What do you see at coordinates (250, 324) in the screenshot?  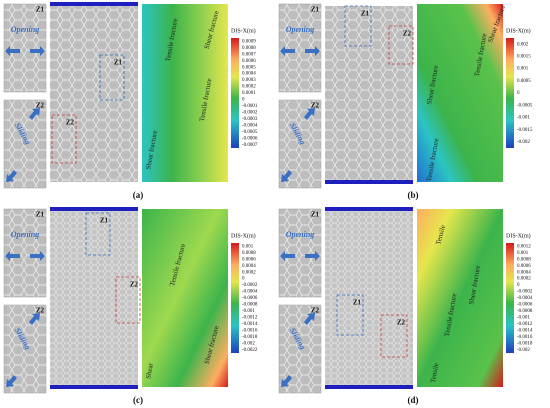 I see `colorbar-tick-label: -0.0014` at bounding box center [250, 324].